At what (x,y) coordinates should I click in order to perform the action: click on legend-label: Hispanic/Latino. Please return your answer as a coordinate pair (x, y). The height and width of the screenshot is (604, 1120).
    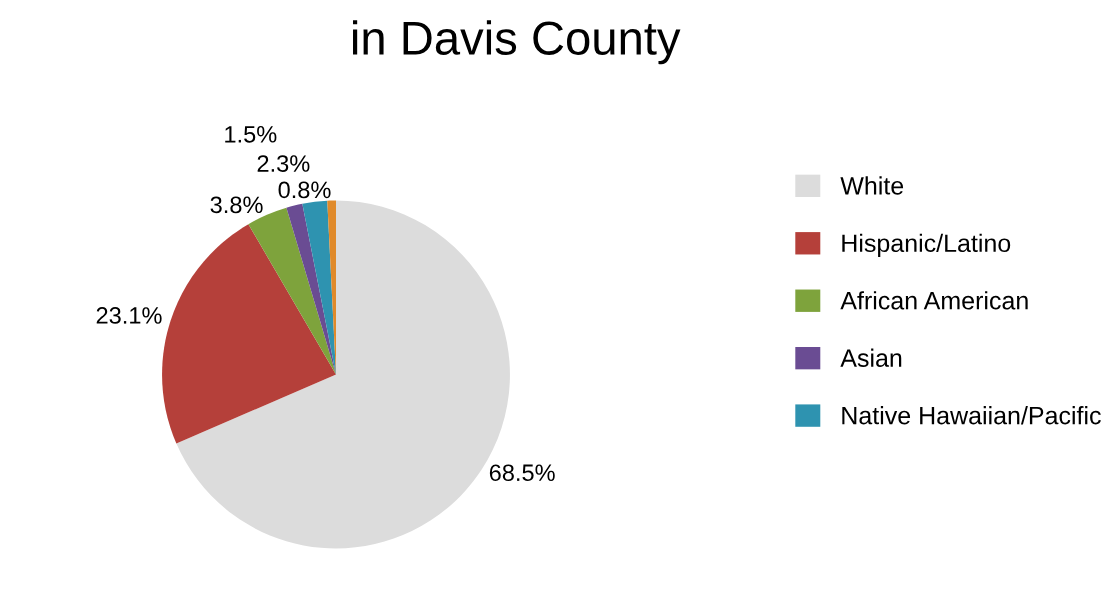
    Looking at the image, I should click on (926, 245).